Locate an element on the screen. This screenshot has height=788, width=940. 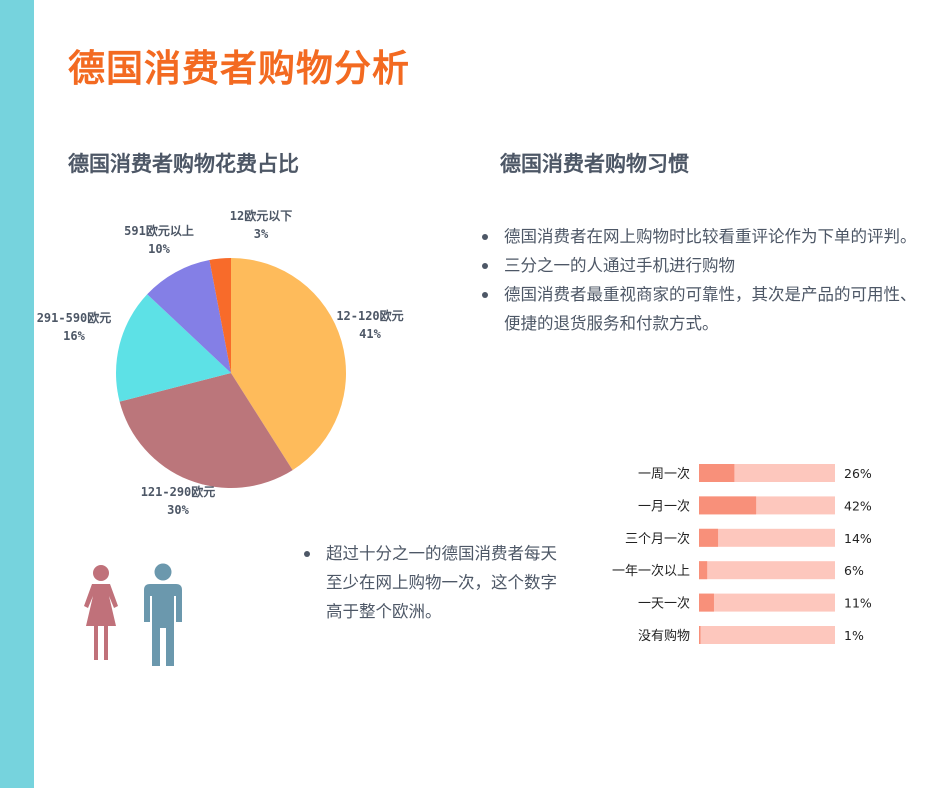
pie-category-label: 12-120欧元 is located at coordinates (369, 315).